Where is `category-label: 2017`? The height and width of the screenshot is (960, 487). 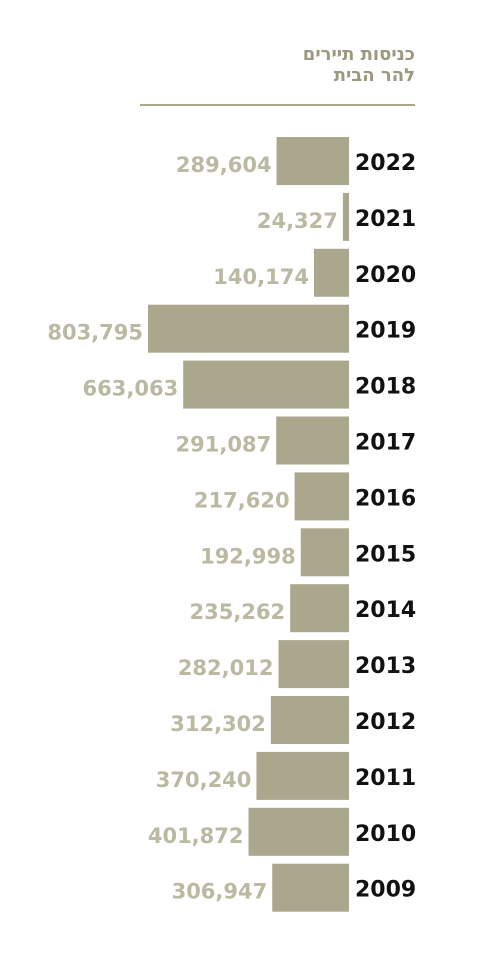
category-label: 2017 is located at coordinates (385, 443).